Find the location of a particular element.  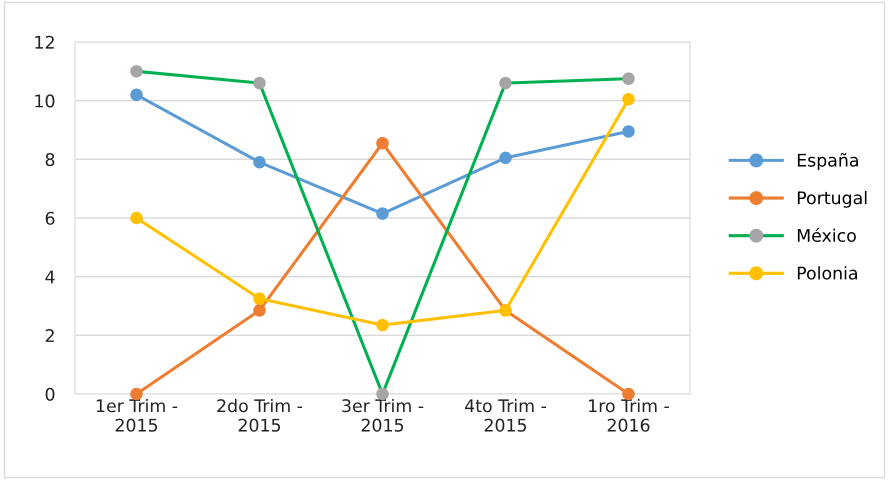

x-tick-label: 3er Trim - 2015 is located at coordinates (383, 415).